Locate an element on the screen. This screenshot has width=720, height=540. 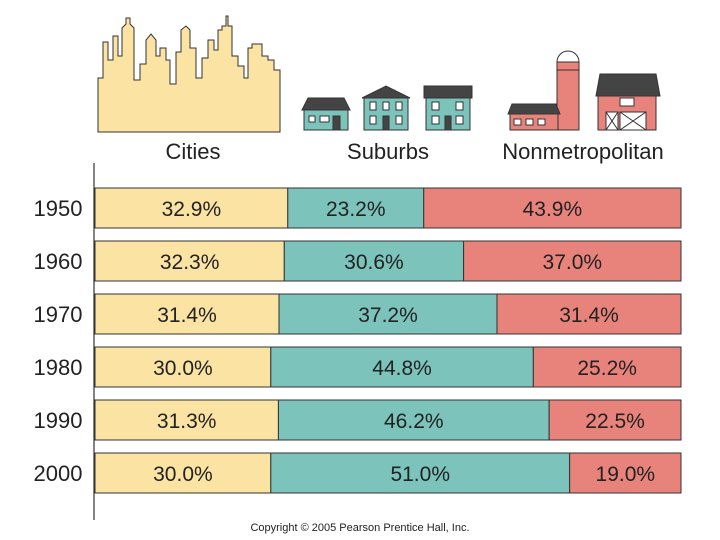
bar-segment-nonmetropolitan-1970 is located at coordinates (589, 314).